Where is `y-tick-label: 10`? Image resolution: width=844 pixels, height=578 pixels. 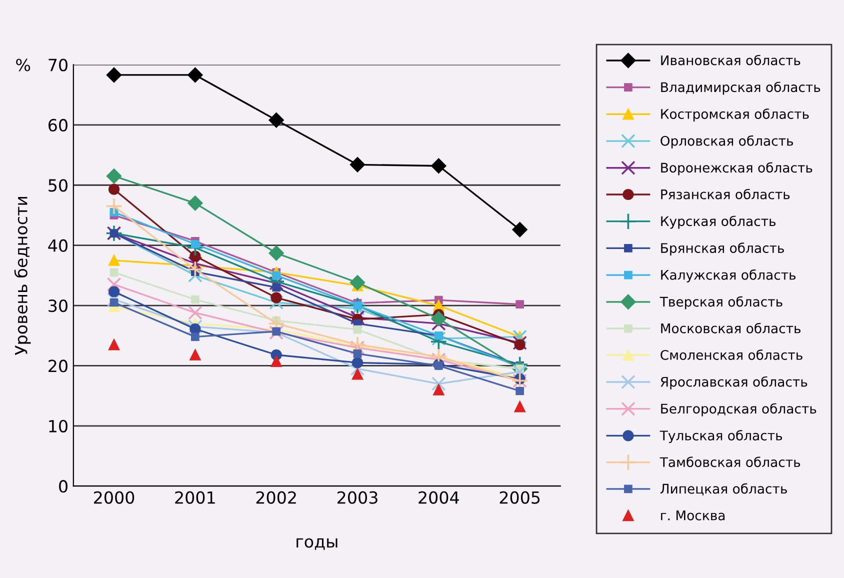
y-tick-label: 10 is located at coordinates (58, 426).